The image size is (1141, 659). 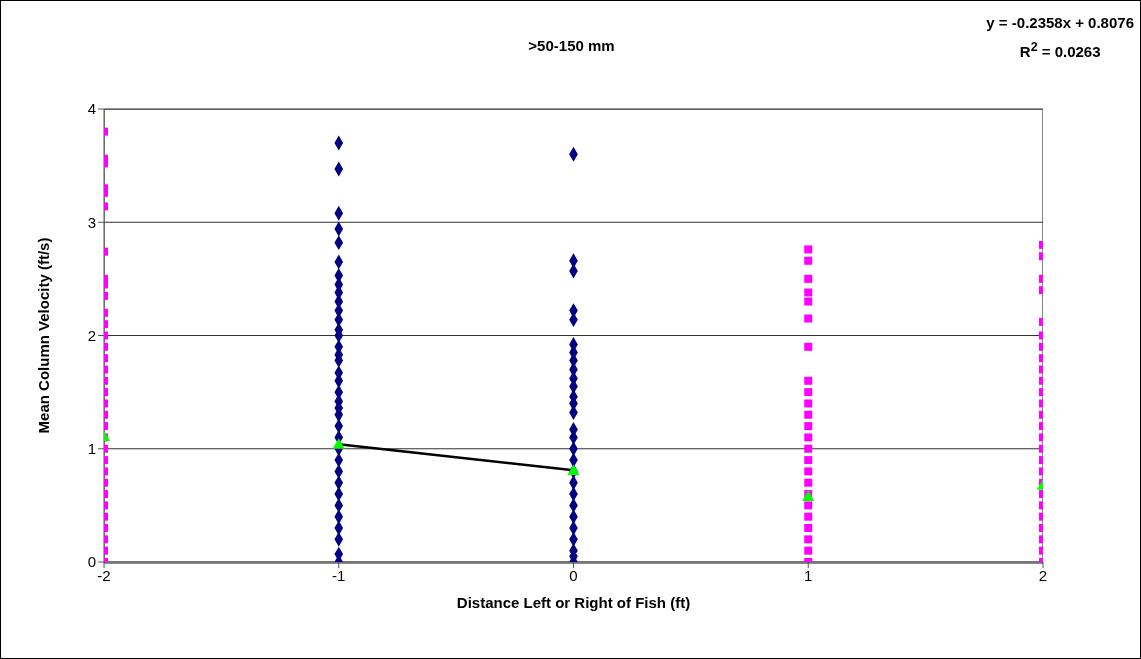 What do you see at coordinates (571, 45) in the screenshot?
I see `chart-title: >50-150 mm` at bounding box center [571, 45].